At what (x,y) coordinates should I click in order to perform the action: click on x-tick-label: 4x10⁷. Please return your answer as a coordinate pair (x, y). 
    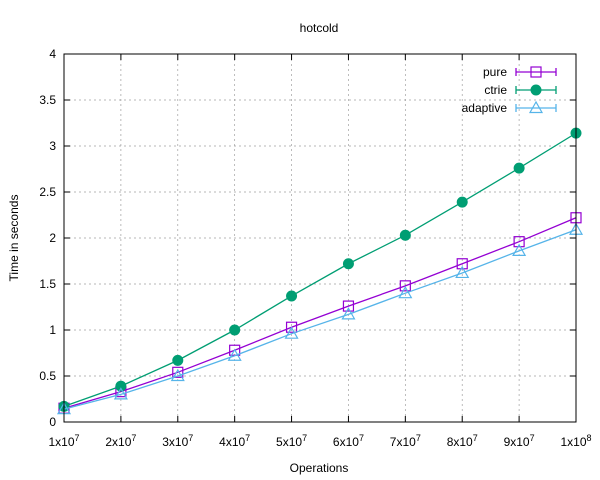
    Looking at the image, I should click on (234, 441).